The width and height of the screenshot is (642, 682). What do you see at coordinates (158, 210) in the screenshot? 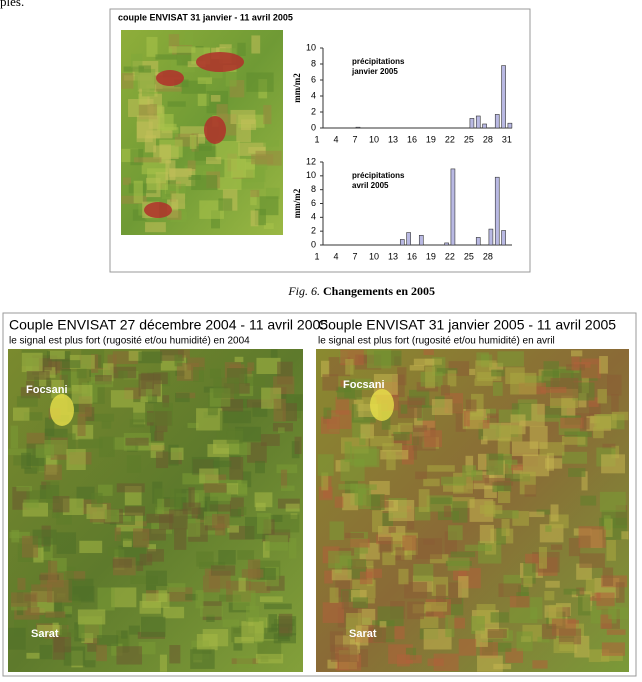
I see `image-blob` at bounding box center [158, 210].